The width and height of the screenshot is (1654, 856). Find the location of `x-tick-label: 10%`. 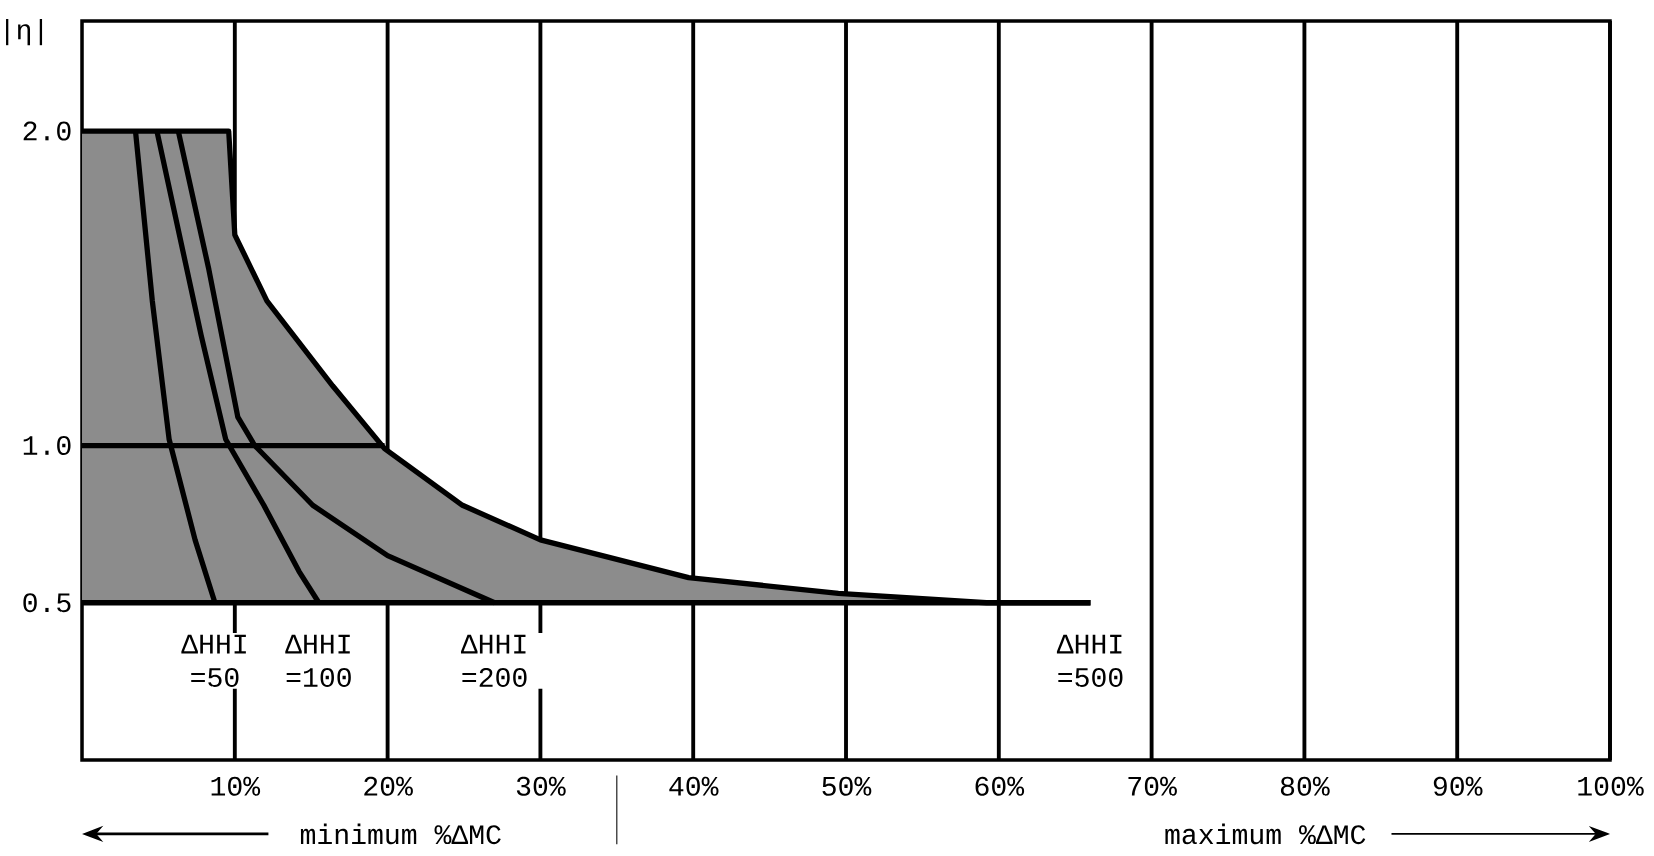

x-tick-label: 10% is located at coordinates (236, 786).